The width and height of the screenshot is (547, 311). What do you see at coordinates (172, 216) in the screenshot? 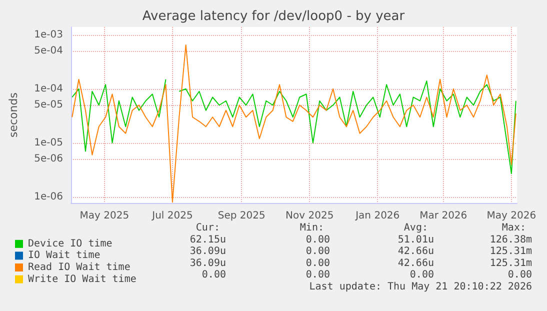
I see `x-tick-label: Jul 2025` at bounding box center [172, 216].